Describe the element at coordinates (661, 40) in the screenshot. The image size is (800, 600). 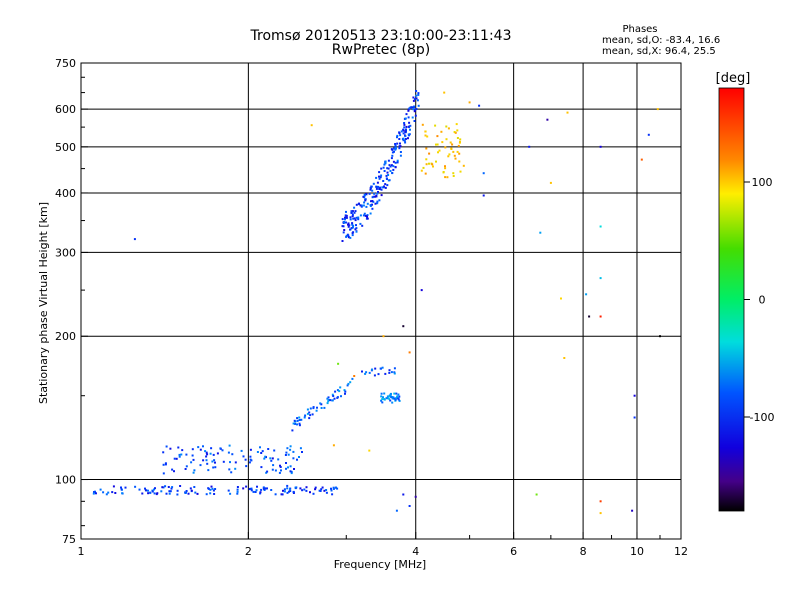
I see `legend-line-o: mean, sd,O: -83.4, 16.6` at that location.